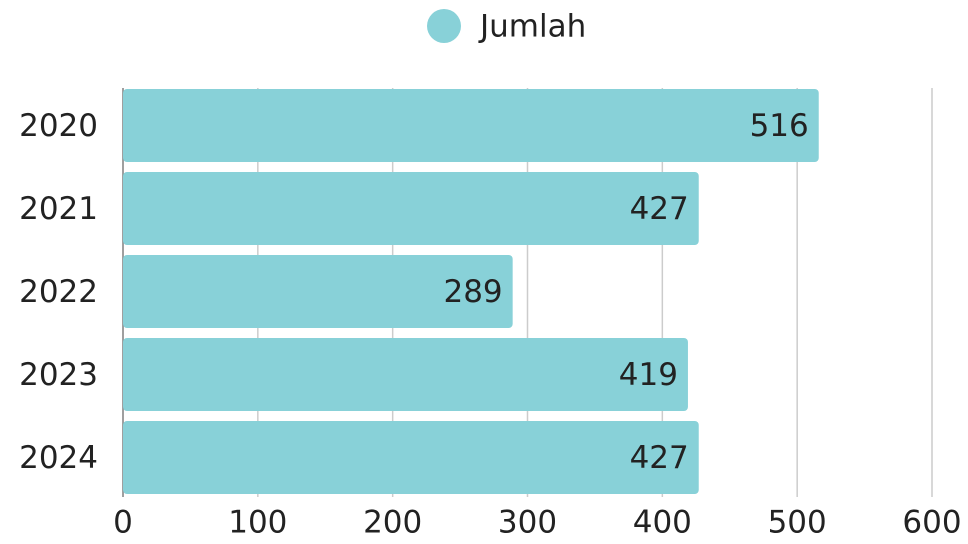 The height and width of the screenshot is (544, 968). What do you see at coordinates (779, 126) in the screenshot?
I see `data-label: 516` at bounding box center [779, 126].